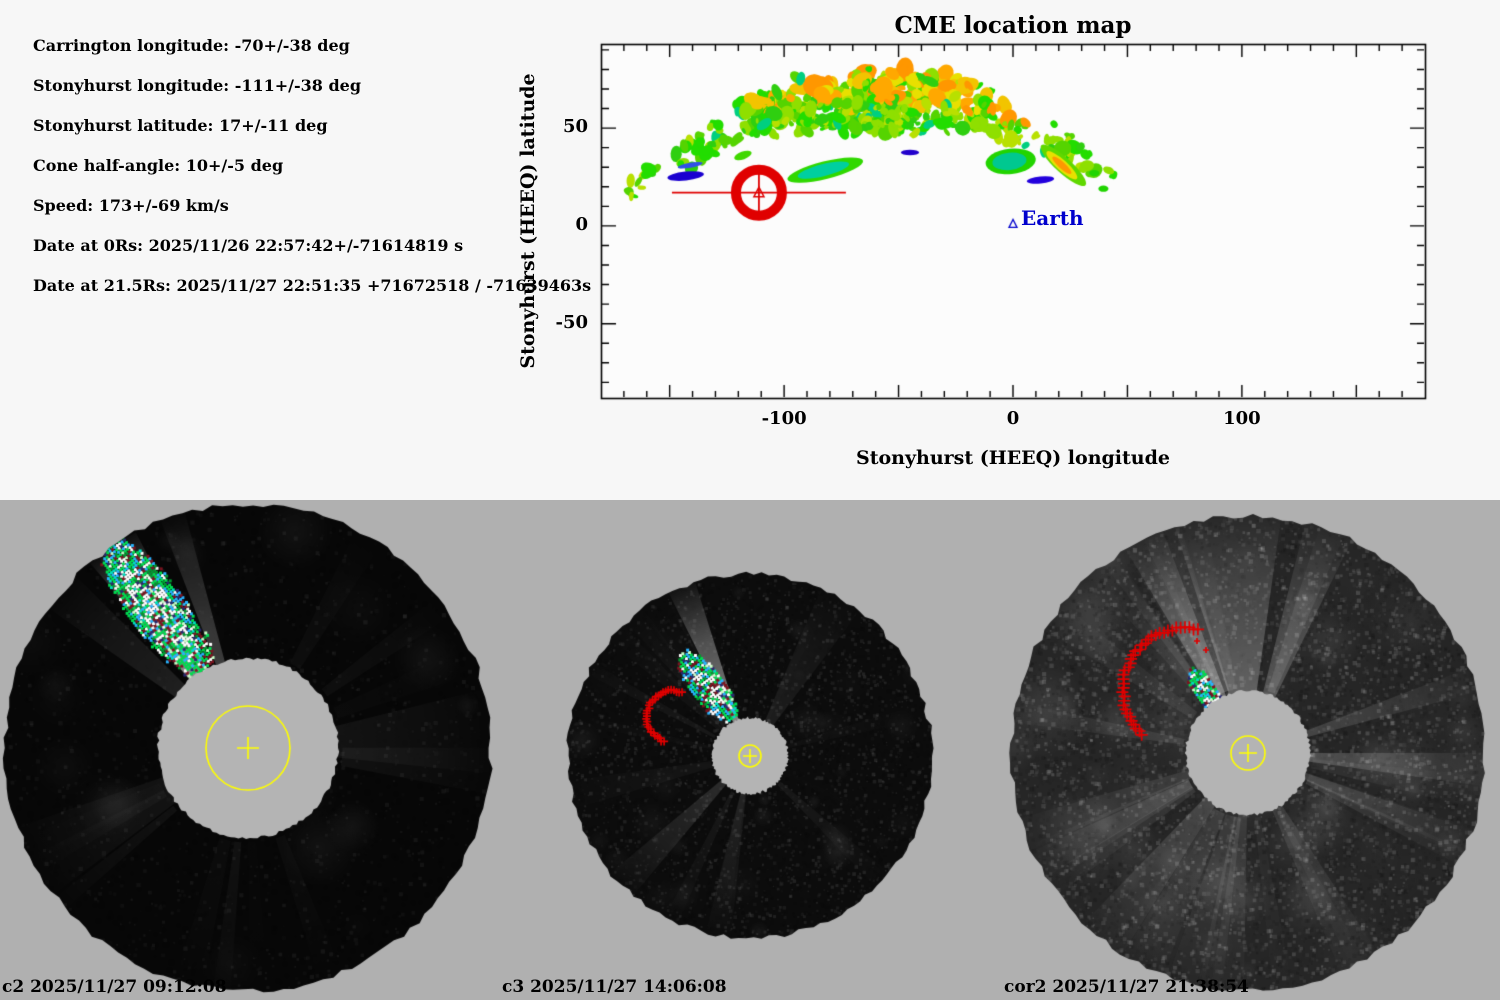 This screenshot has height=1000, width=1500. I want to click on param-stonyhurst-latitude: Stonyhurst latitude: 17+/-11 deg, so click(180, 125).